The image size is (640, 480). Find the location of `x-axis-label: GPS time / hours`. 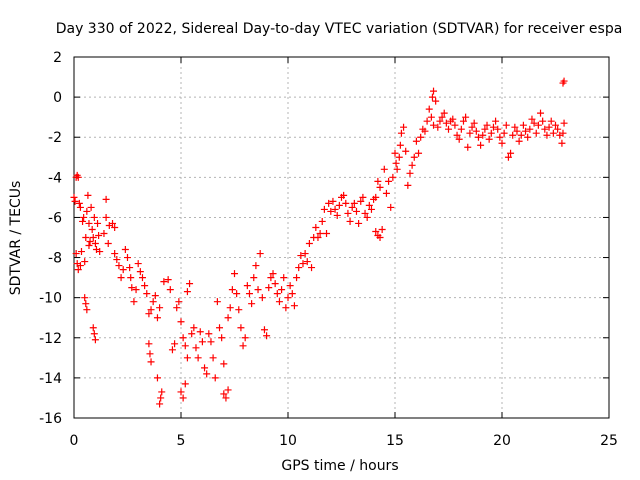

x-axis-label: GPS time / hours is located at coordinates (339, 466).